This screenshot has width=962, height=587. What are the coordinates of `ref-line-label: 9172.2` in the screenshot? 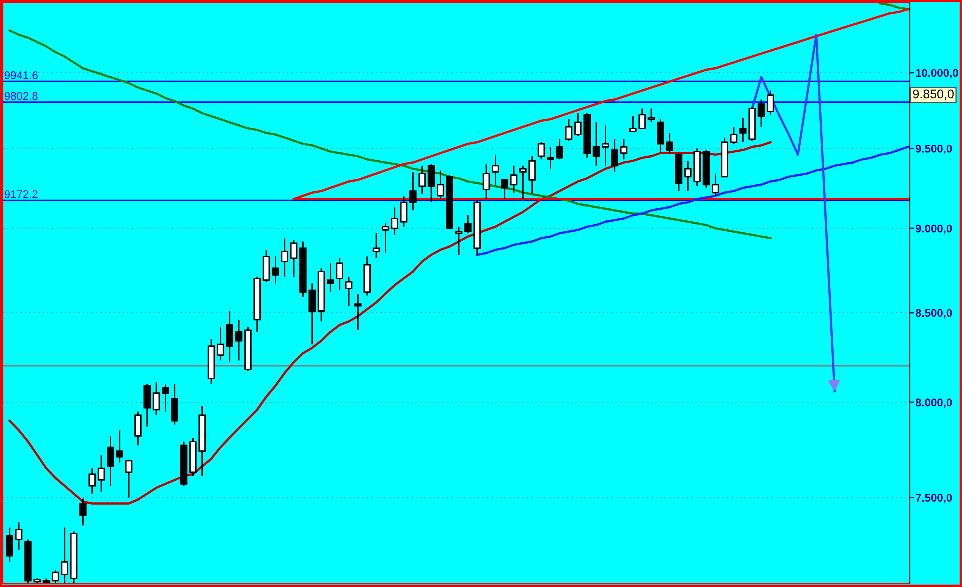 It's located at (21, 194).